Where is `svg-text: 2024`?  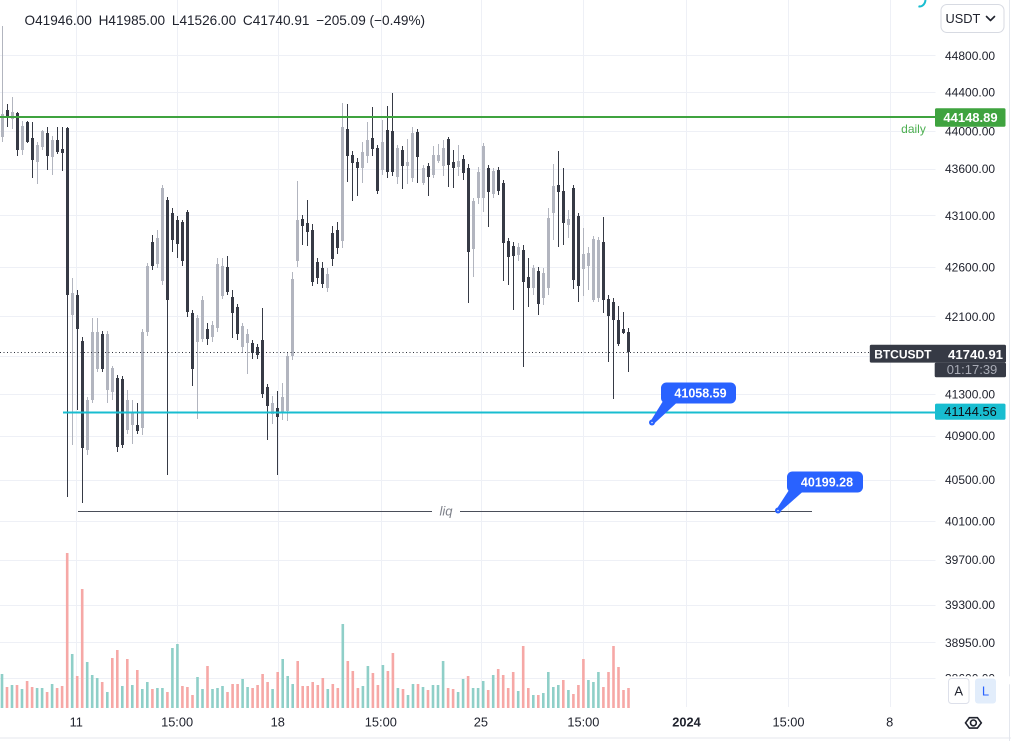 svg-text: 2024 is located at coordinates (686, 722).